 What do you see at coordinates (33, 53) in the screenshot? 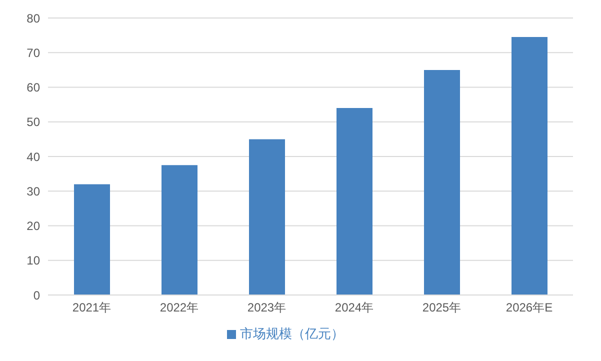
I see `y-tick-label: 70` at bounding box center [33, 53].